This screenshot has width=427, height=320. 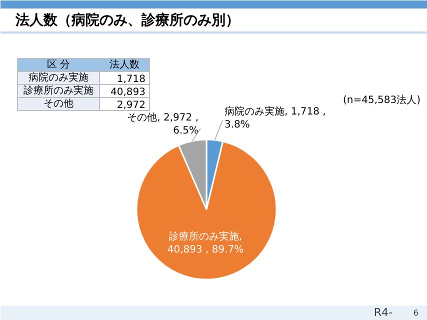 What do you see at coordinates (127, 20) in the screenshot?
I see `chart-title: 法人数（病院のみ、診療所のみ別）` at bounding box center [127, 20].